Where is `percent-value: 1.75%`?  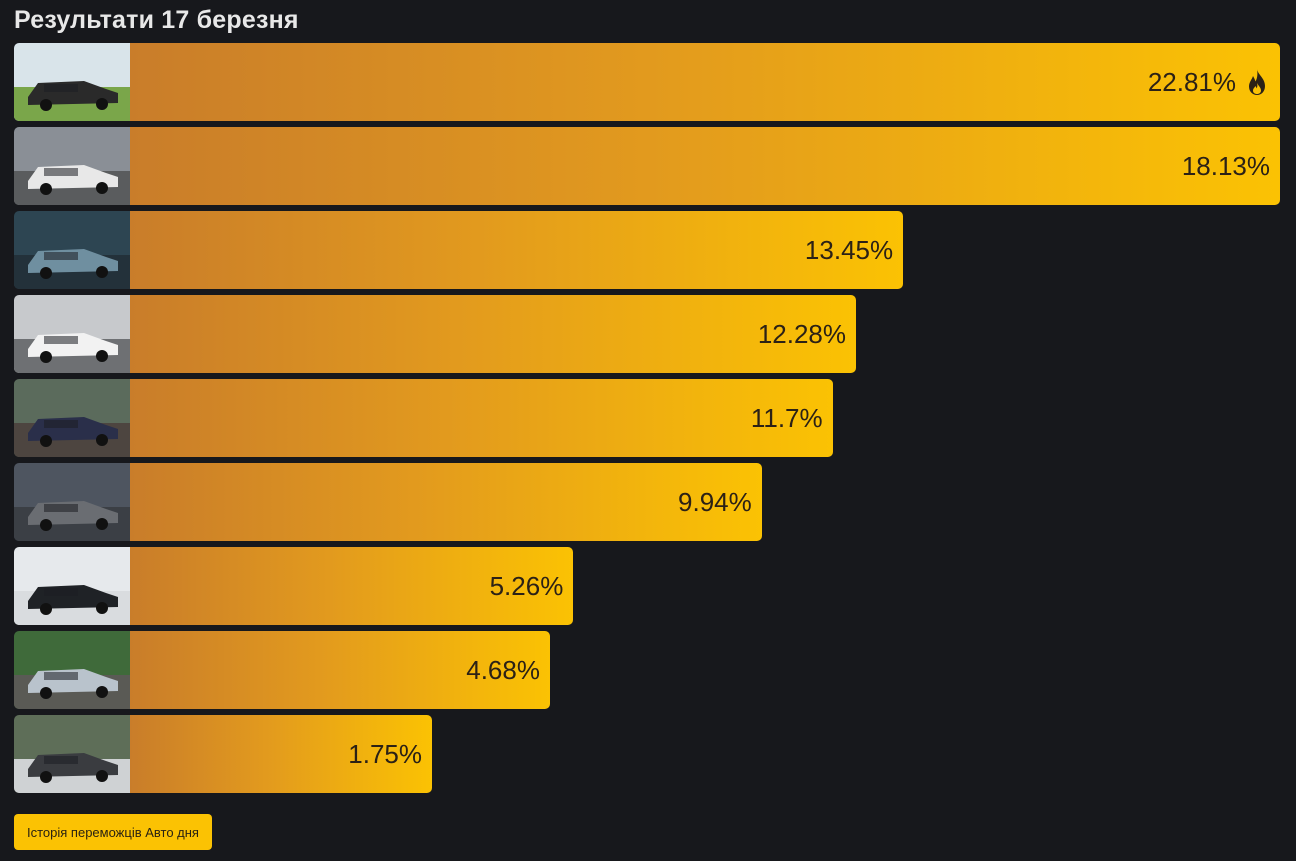 percent-value: 1.75% is located at coordinates (385, 753).